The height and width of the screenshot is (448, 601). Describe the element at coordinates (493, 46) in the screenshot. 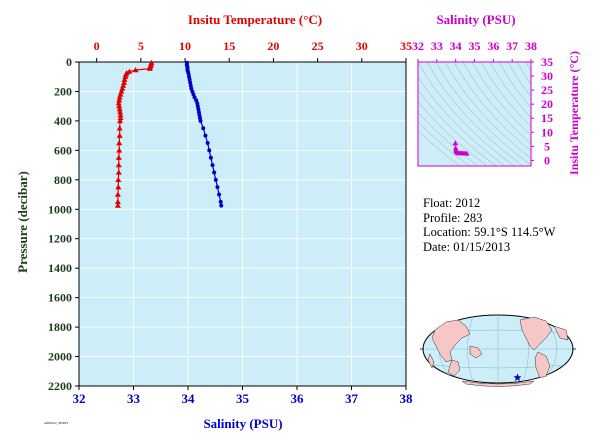

I see `ts-salinity-tick-label: 36` at that location.